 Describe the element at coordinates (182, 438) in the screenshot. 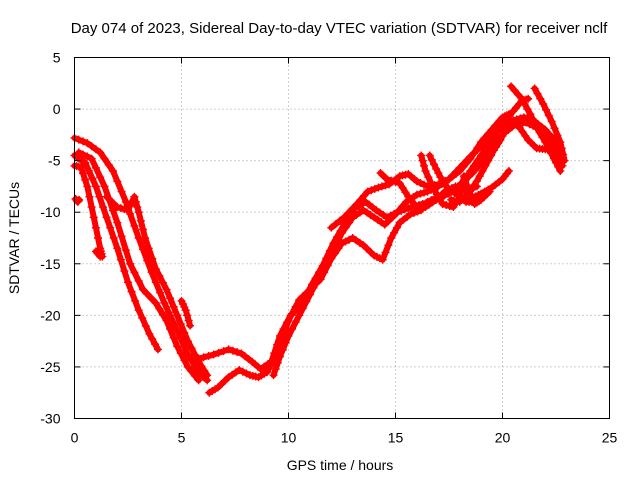

I see `x-tick-label: 5` at that location.